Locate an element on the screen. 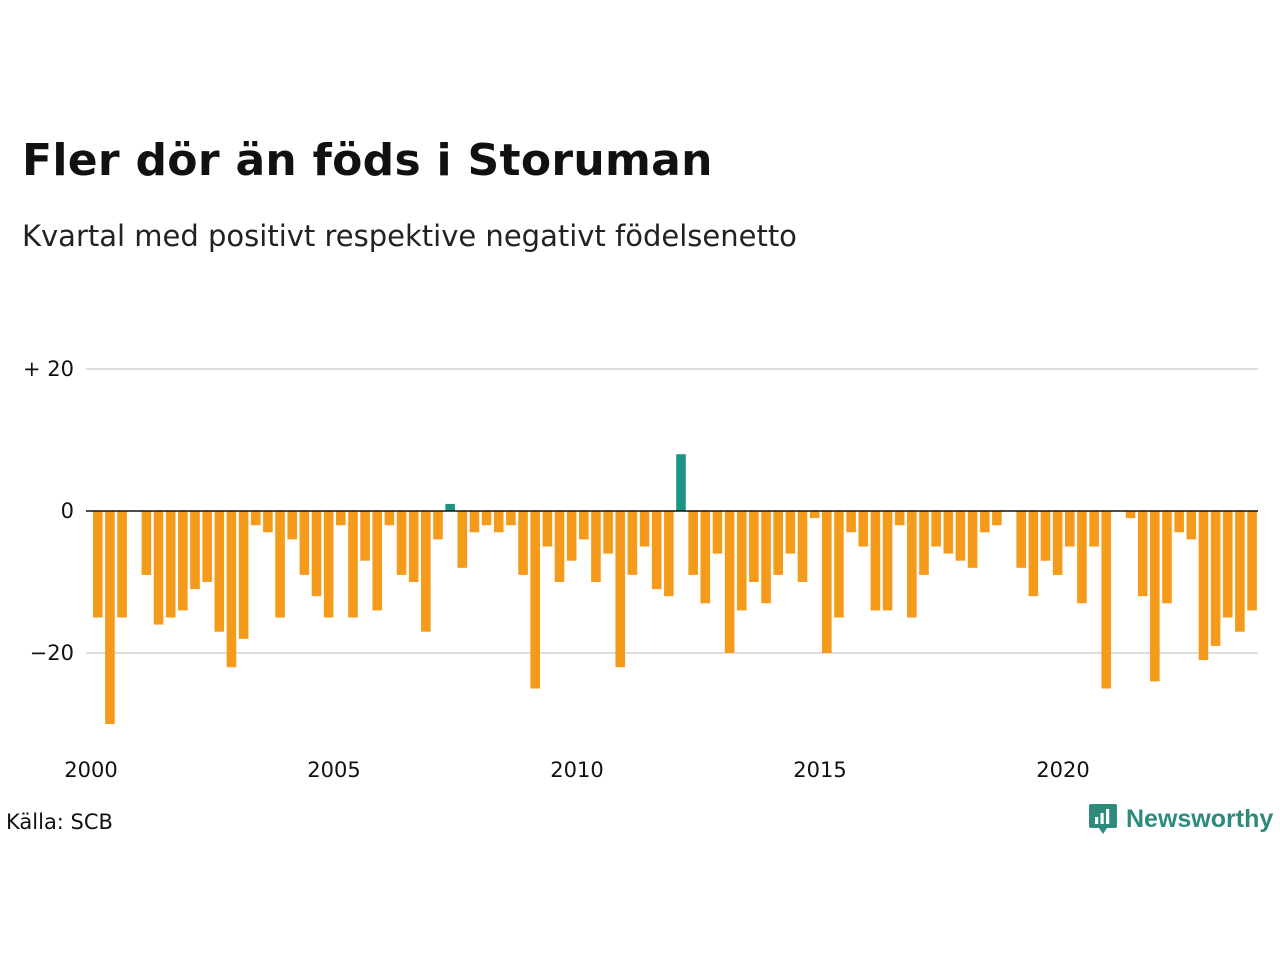  y-tick-label: −20 is located at coordinates (52, 653).